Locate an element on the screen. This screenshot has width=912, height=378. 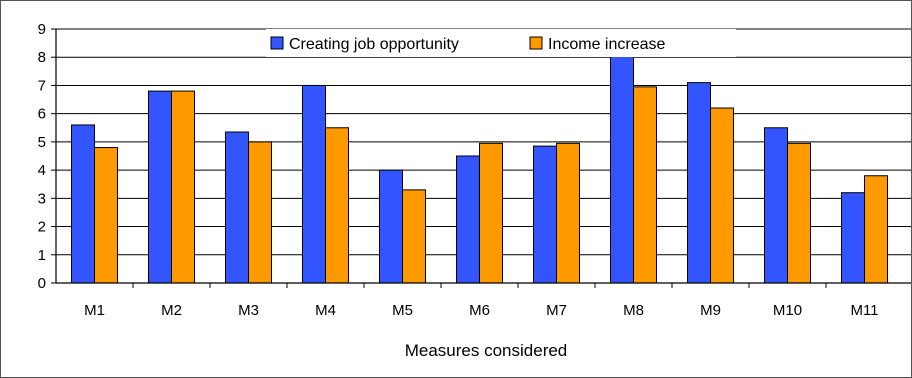
x-tick-label-m9: M9 is located at coordinates (710, 310).